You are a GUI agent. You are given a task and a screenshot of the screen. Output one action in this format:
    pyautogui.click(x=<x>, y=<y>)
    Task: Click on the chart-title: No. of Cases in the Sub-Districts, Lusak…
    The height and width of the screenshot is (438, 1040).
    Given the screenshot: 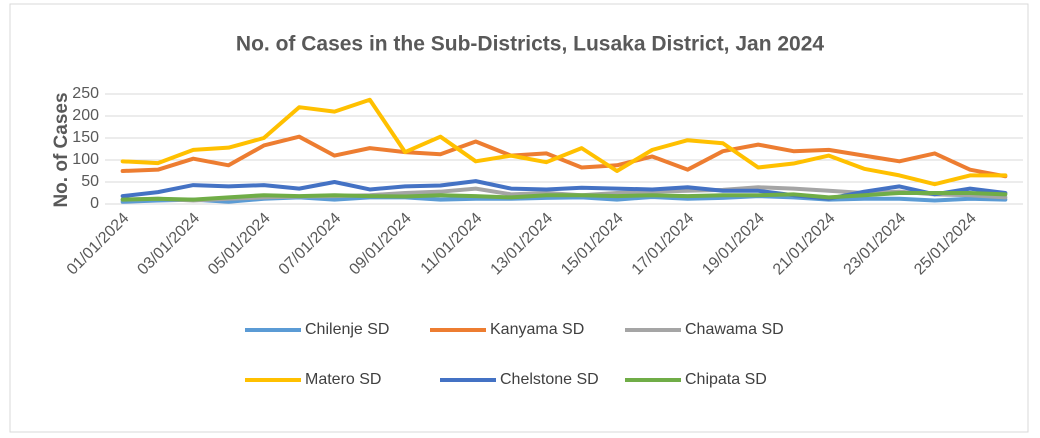 What is the action you would take?
    pyautogui.click(x=530, y=44)
    